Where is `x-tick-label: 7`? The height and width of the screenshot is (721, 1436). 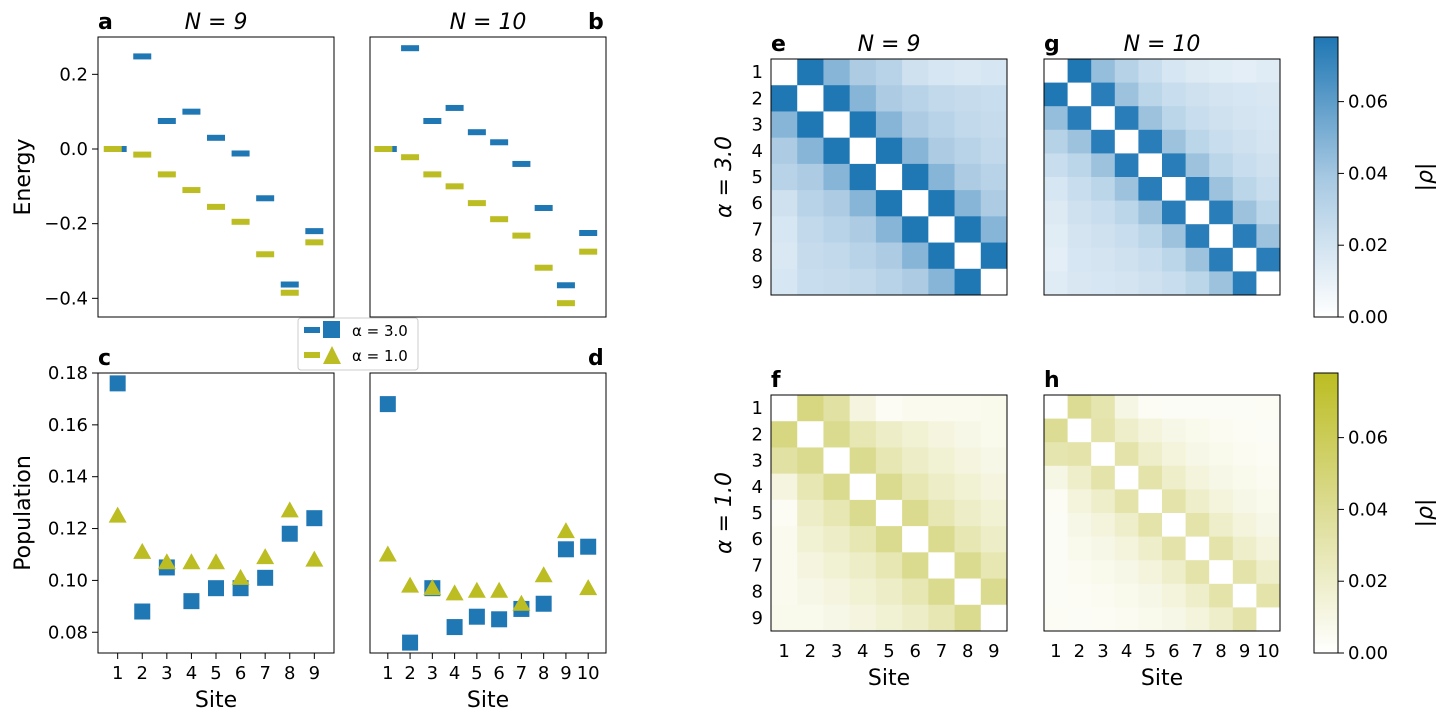 x-tick-label: 7 is located at coordinates (264, 673).